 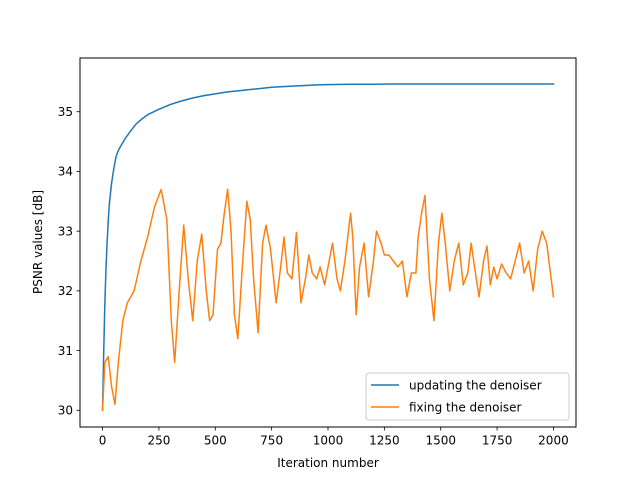 I want to click on y-tick-label: 33, so click(x=65, y=231).